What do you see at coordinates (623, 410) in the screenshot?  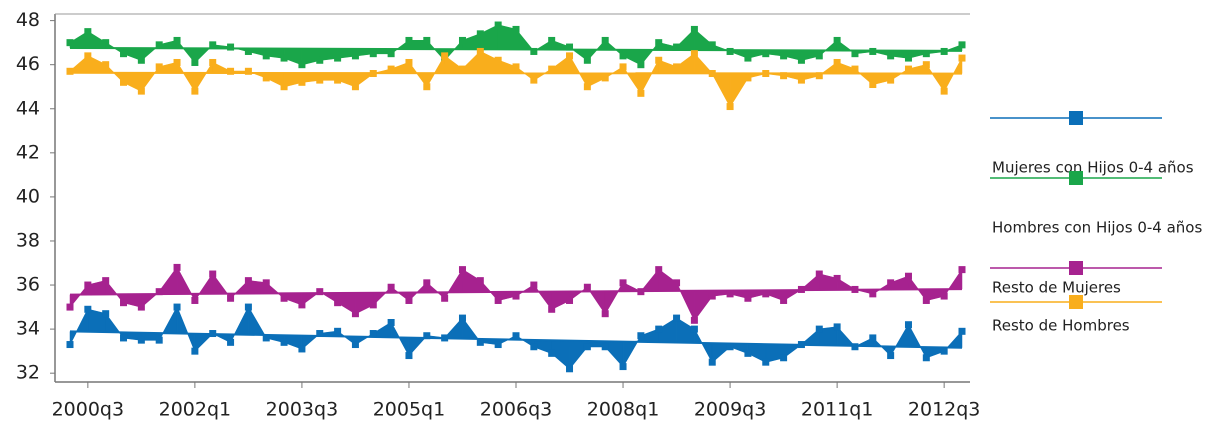 I see `x-tick-label: 2008q1` at bounding box center [623, 410].